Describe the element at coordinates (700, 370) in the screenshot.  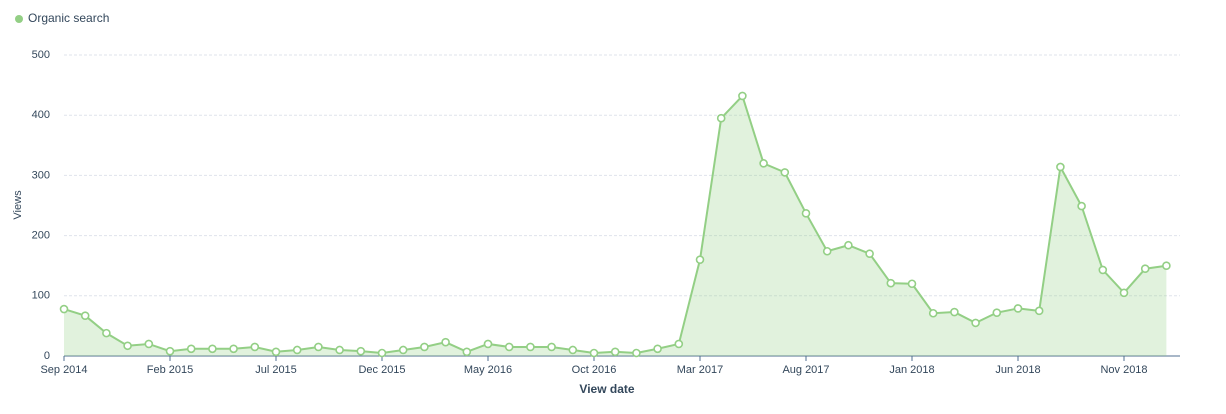
I see `x-tick-label: Mar 2017` at that location.